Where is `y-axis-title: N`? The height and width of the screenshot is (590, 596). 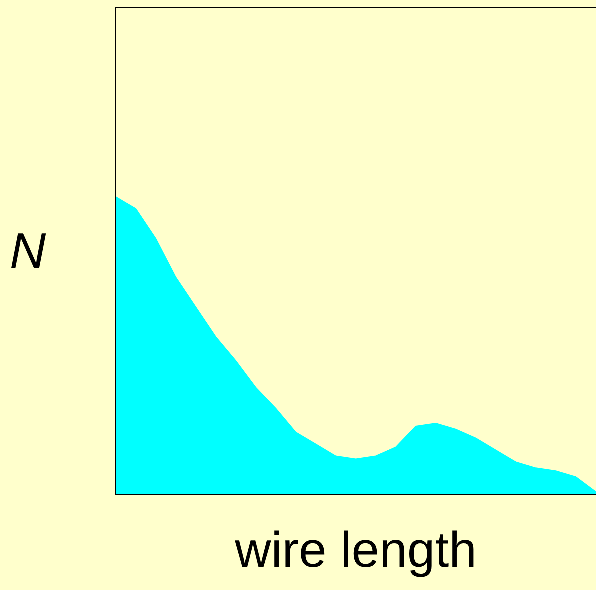 y-axis-title: N is located at coordinates (28, 251).